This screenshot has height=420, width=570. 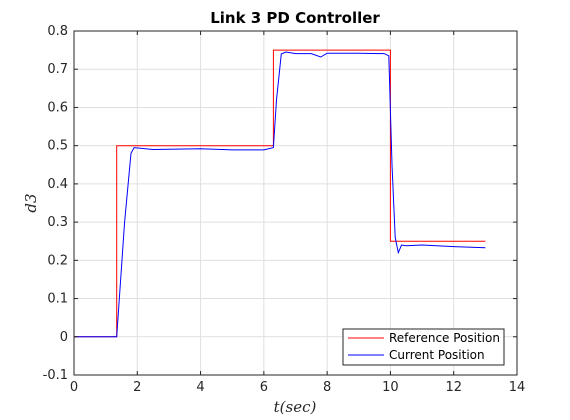 What do you see at coordinates (327, 387) in the screenshot?
I see `x-tick-label: 8` at bounding box center [327, 387].